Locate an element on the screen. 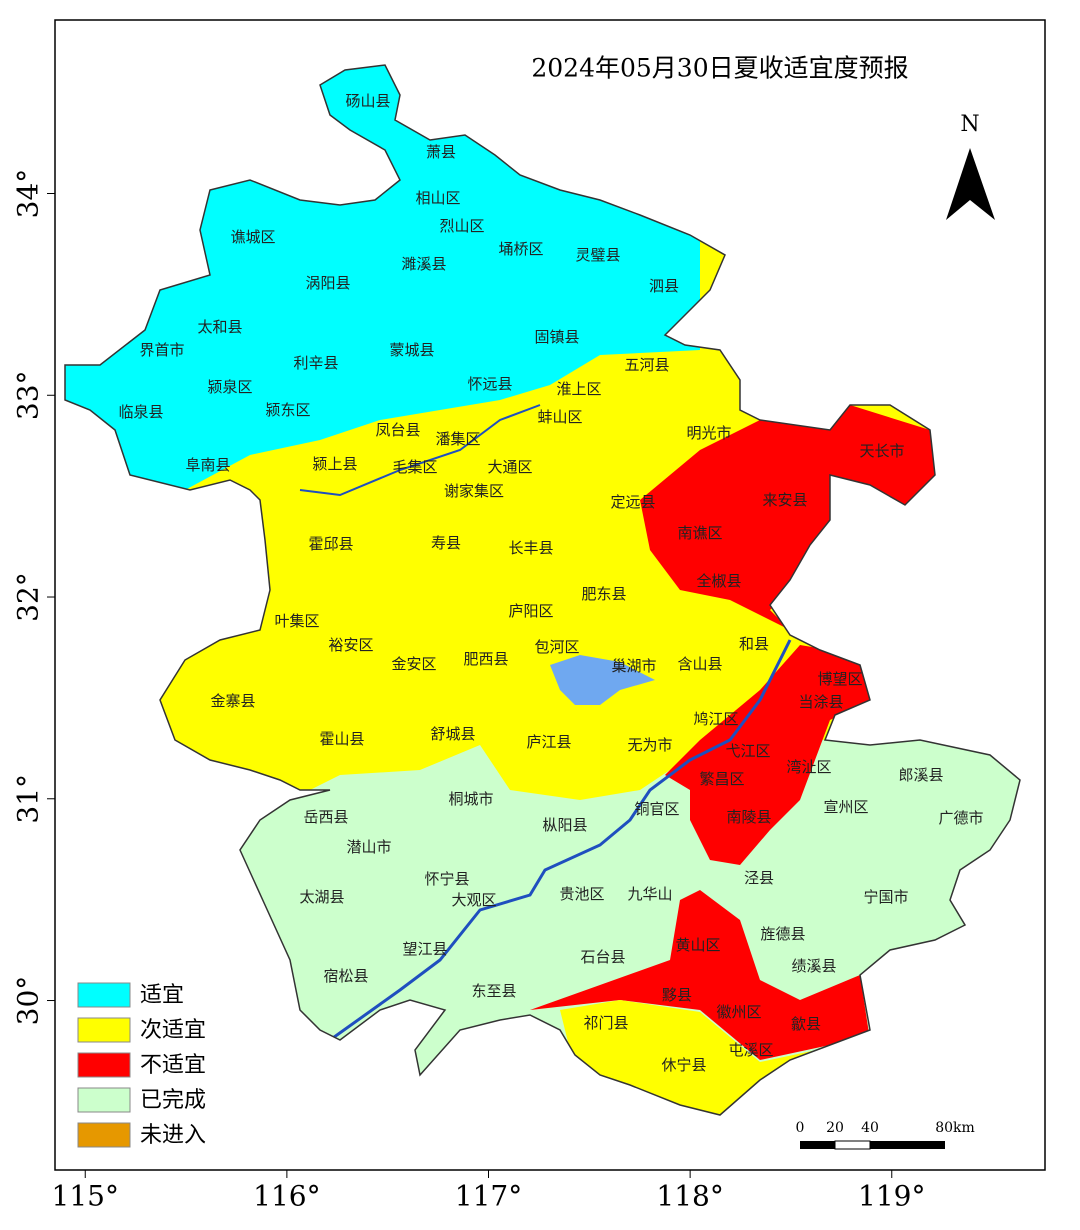  scale-label: 40 is located at coordinates (870, 1128).